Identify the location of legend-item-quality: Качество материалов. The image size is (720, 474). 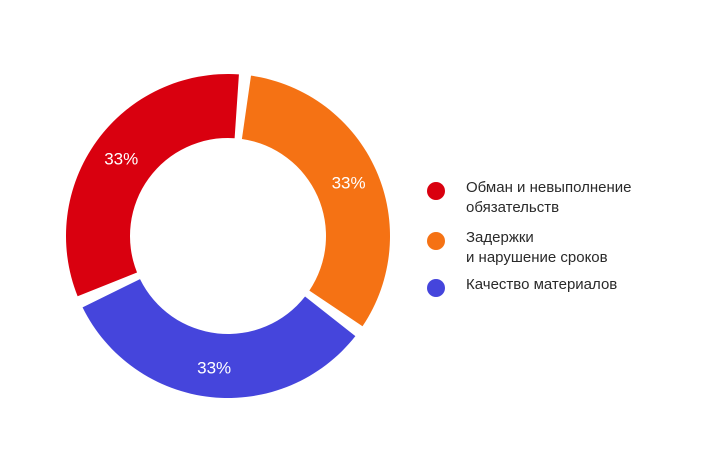
(522, 286).